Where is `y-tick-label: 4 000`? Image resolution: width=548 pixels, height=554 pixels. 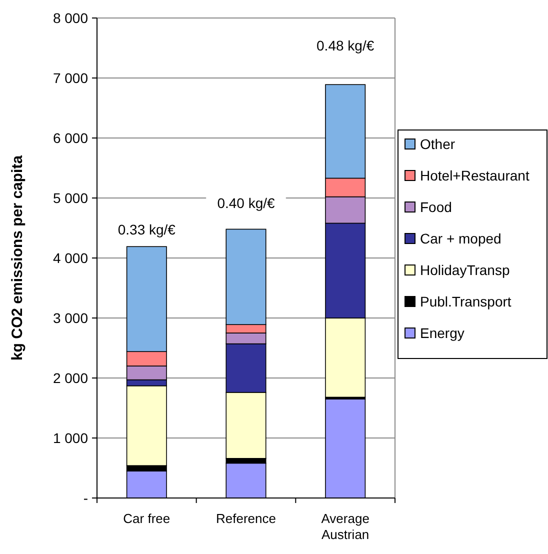 y-tick-label: 4 000 is located at coordinates (70, 258).